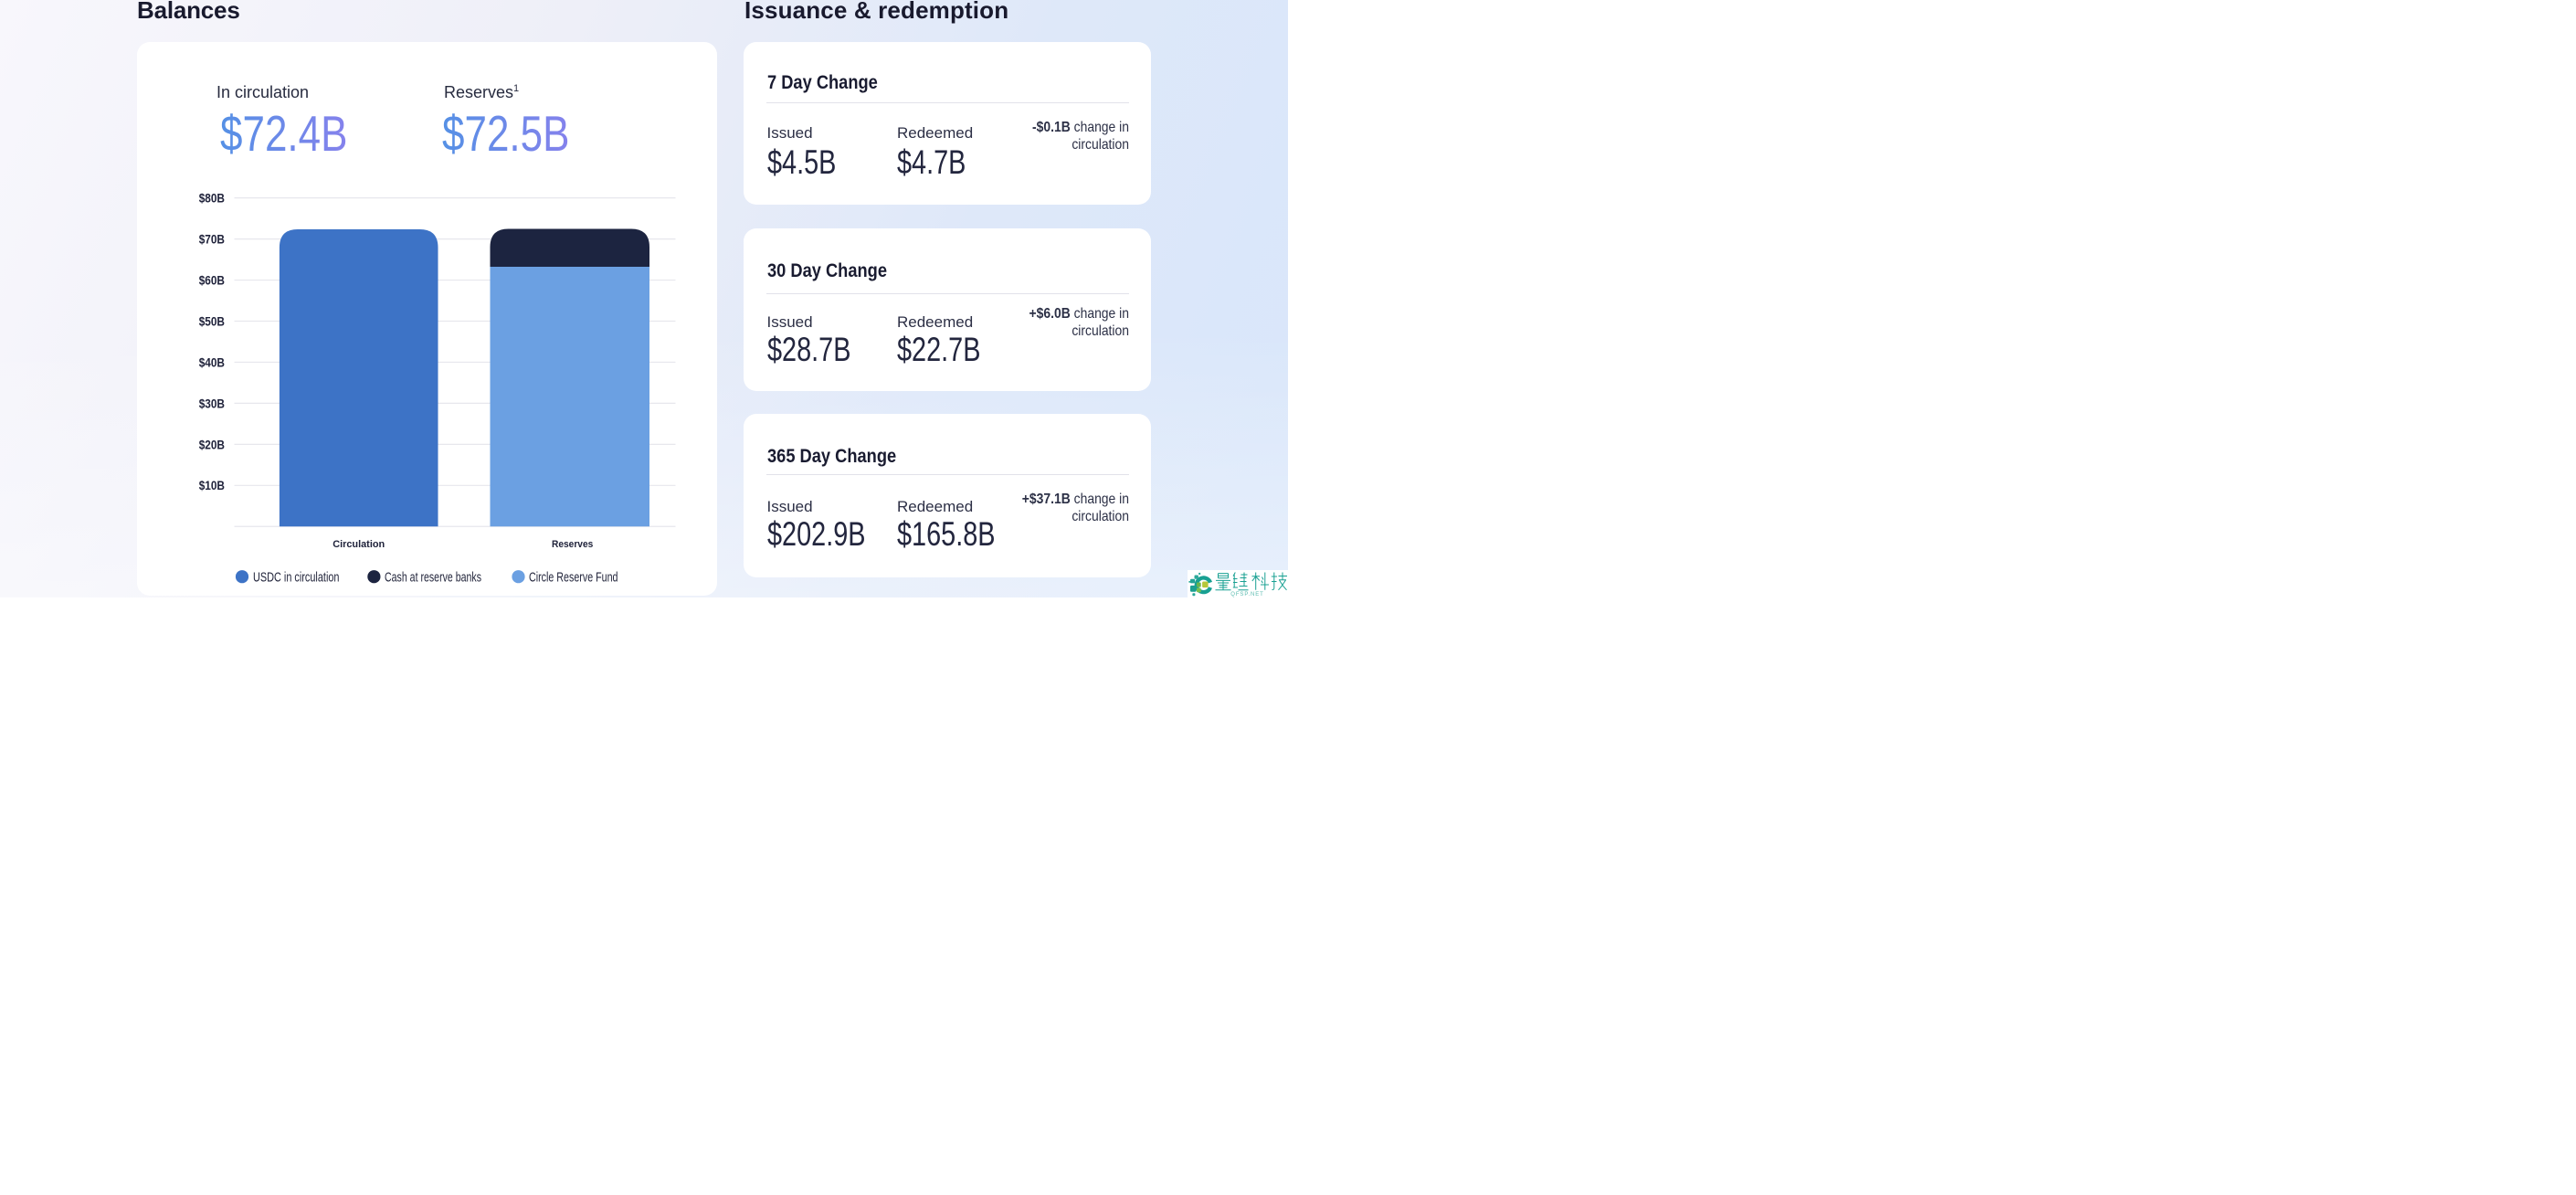  Describe the element at coordinates (573, 578) in the screenshot. I see `svg-text: Circle Reserve Fund` at that location.